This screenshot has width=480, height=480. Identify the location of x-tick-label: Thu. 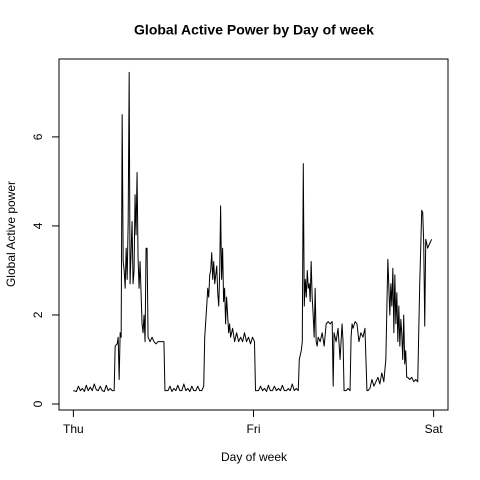
(73, 429).